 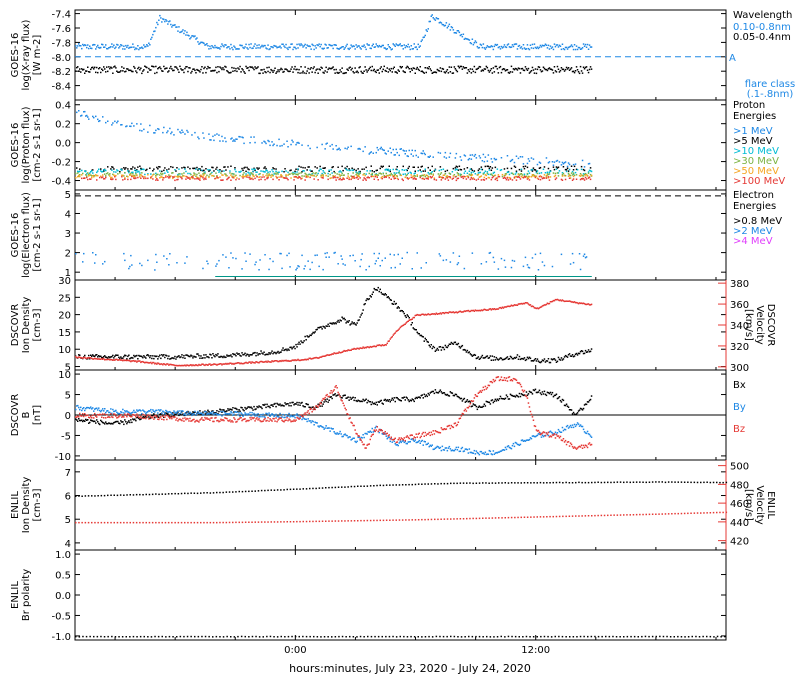 What do you see at coordinates (63, 125) in the screenshot?
I see `y-tick-label: 0.2` at bounding box center [63, 125].